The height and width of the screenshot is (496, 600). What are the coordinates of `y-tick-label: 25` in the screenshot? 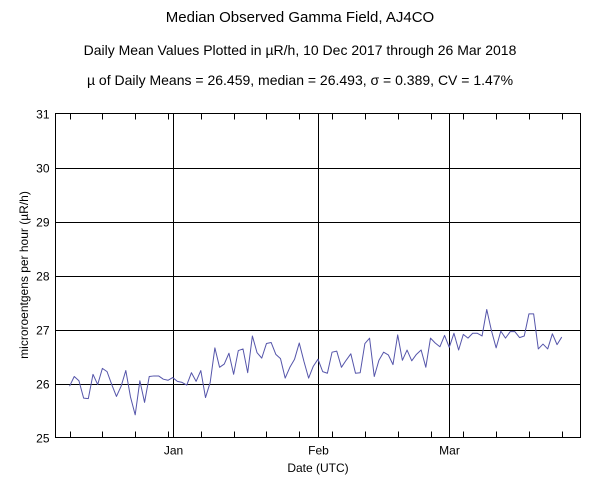 It's located at (43, 439).